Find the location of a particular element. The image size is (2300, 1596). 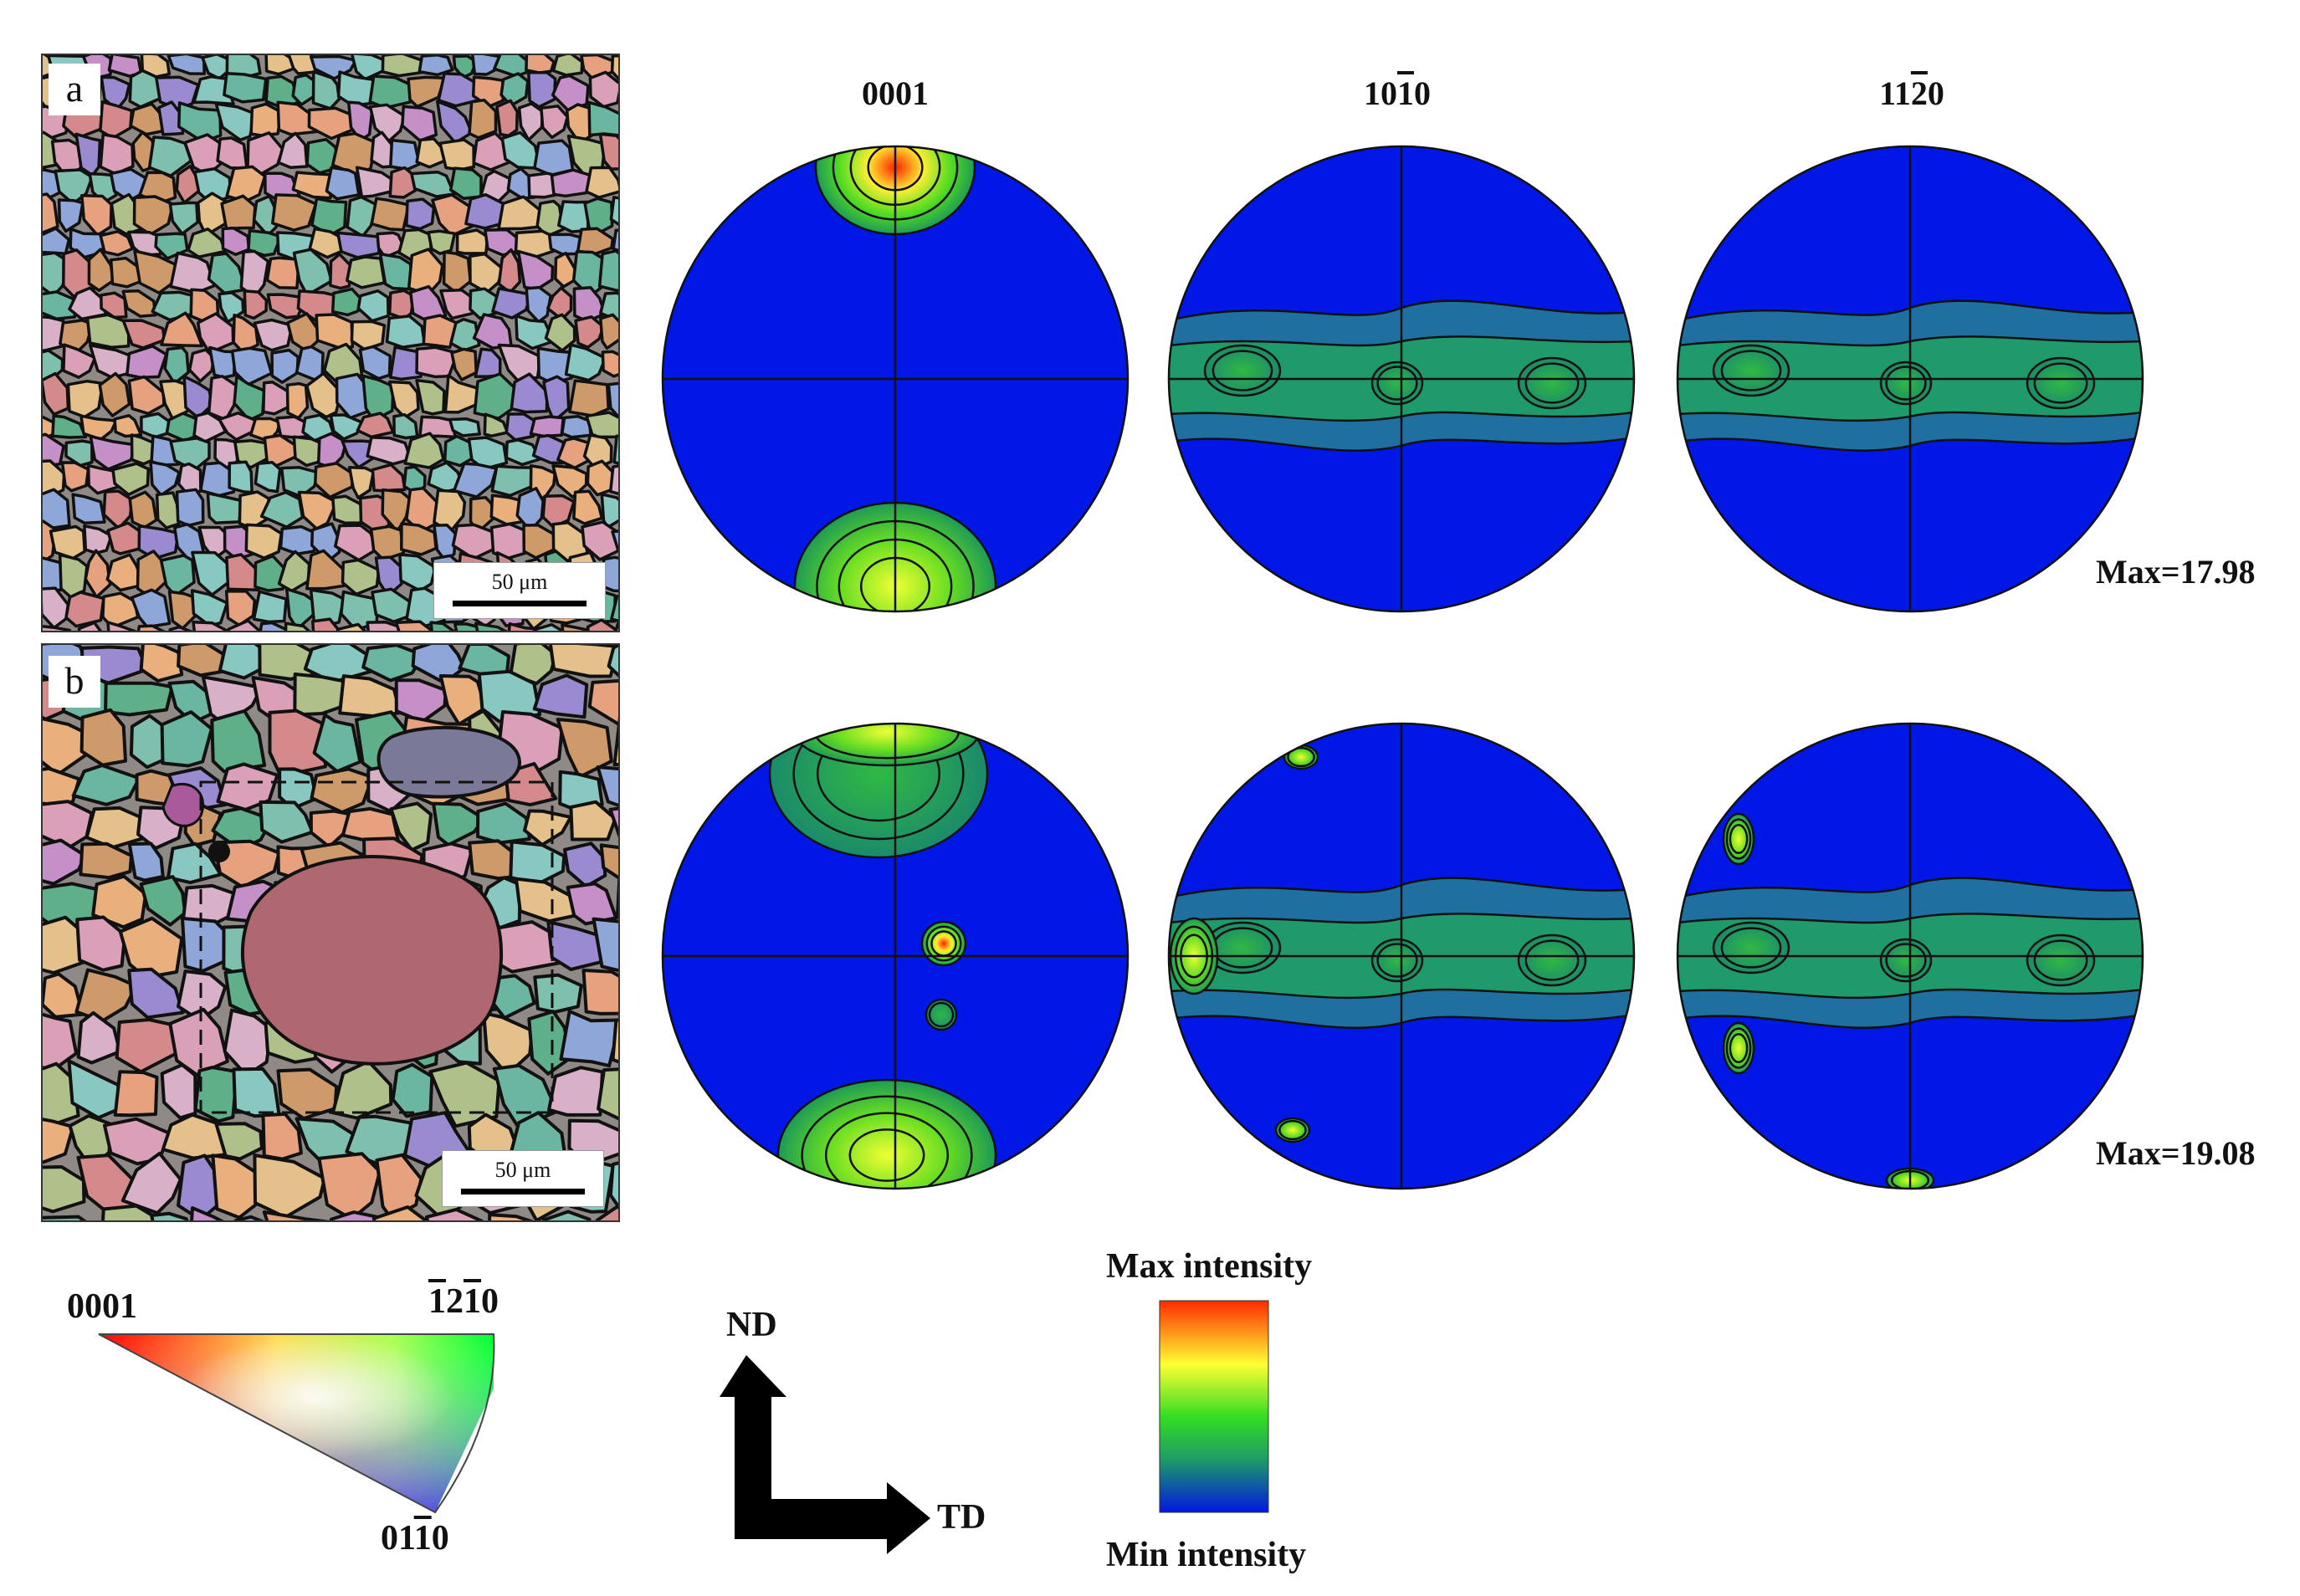

header-0001: 0001 is located at coordinates (895, 93).